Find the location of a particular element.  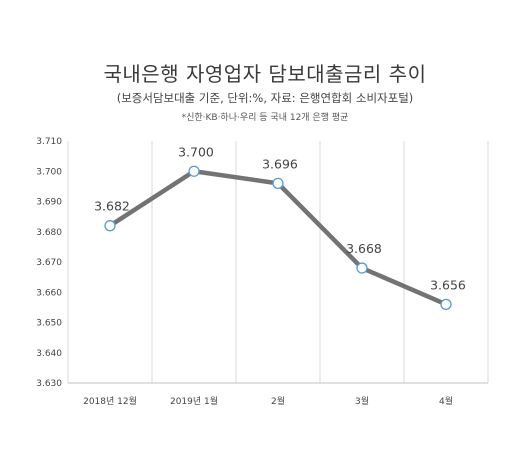

data-label: 3.682 is located at coordinates (112, 206).